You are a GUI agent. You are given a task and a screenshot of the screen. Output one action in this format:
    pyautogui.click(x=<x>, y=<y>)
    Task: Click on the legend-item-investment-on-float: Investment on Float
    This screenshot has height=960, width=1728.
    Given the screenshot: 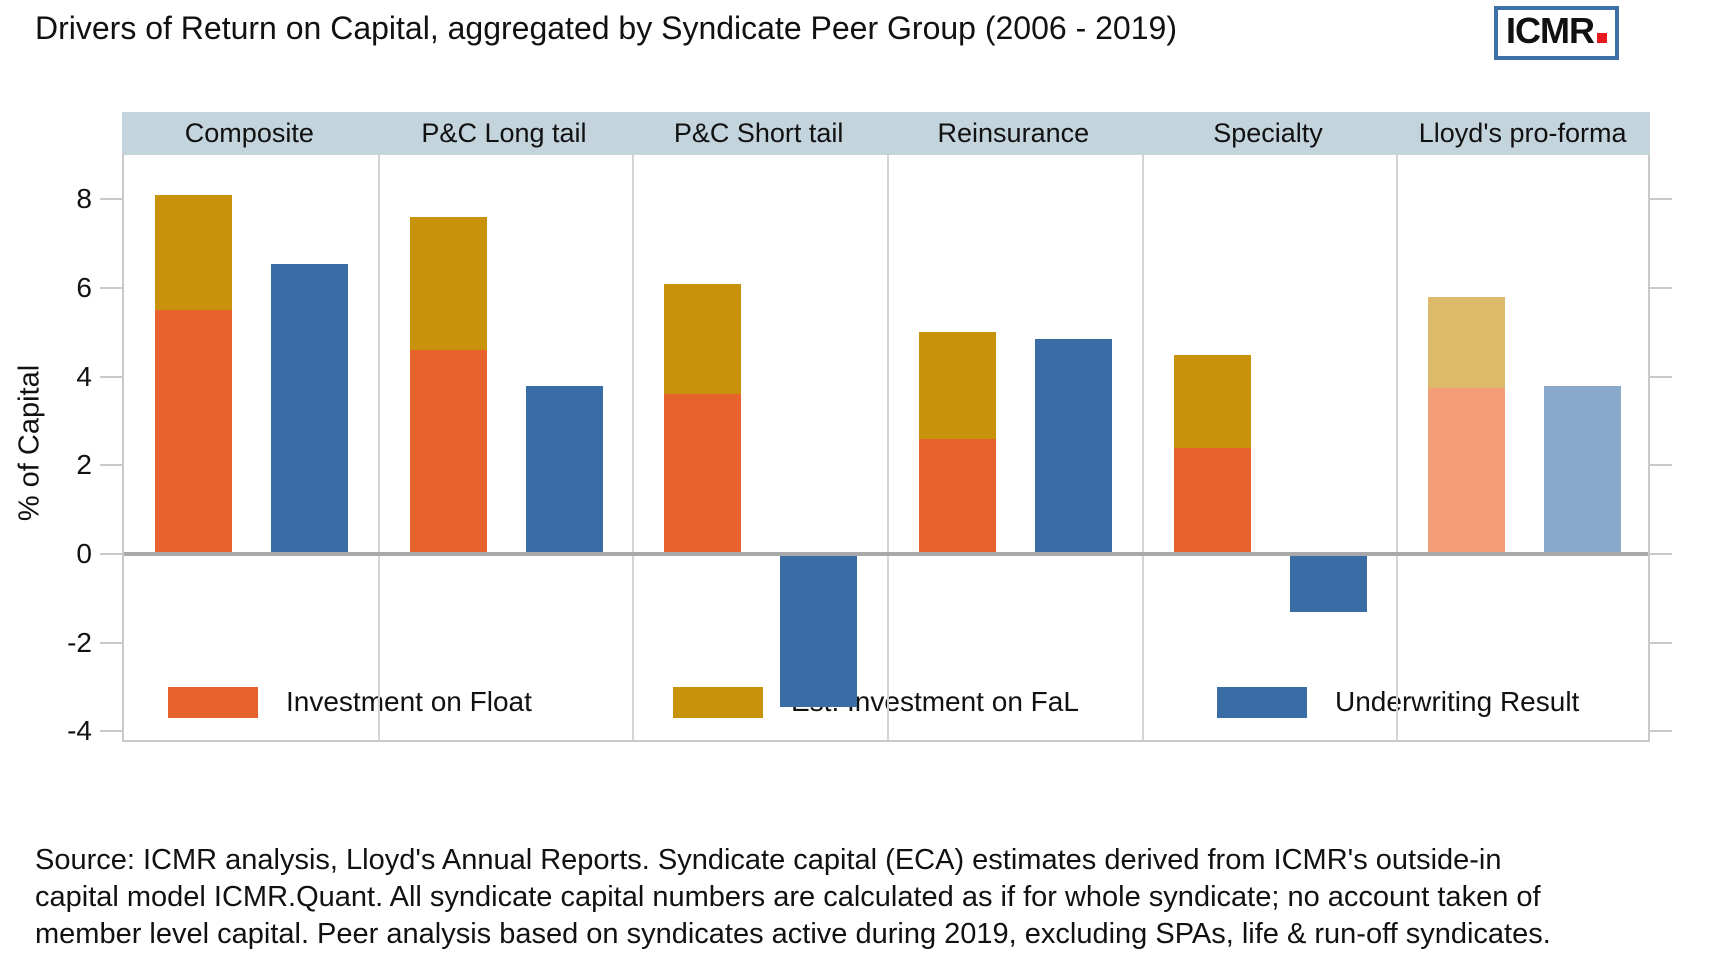 What is the action you would take?
    pyautogui.click(x=350, y=702)
    